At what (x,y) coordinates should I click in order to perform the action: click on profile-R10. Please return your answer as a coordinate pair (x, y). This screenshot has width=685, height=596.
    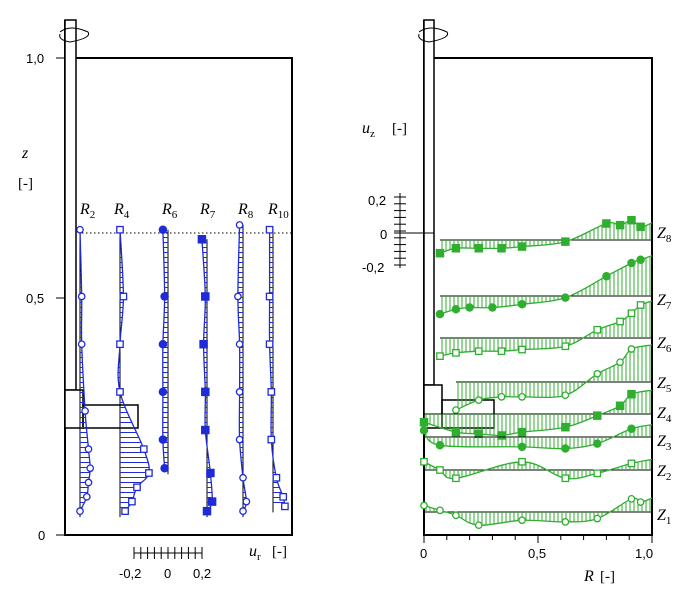
    Looking at the image, I should click on (277, 369).